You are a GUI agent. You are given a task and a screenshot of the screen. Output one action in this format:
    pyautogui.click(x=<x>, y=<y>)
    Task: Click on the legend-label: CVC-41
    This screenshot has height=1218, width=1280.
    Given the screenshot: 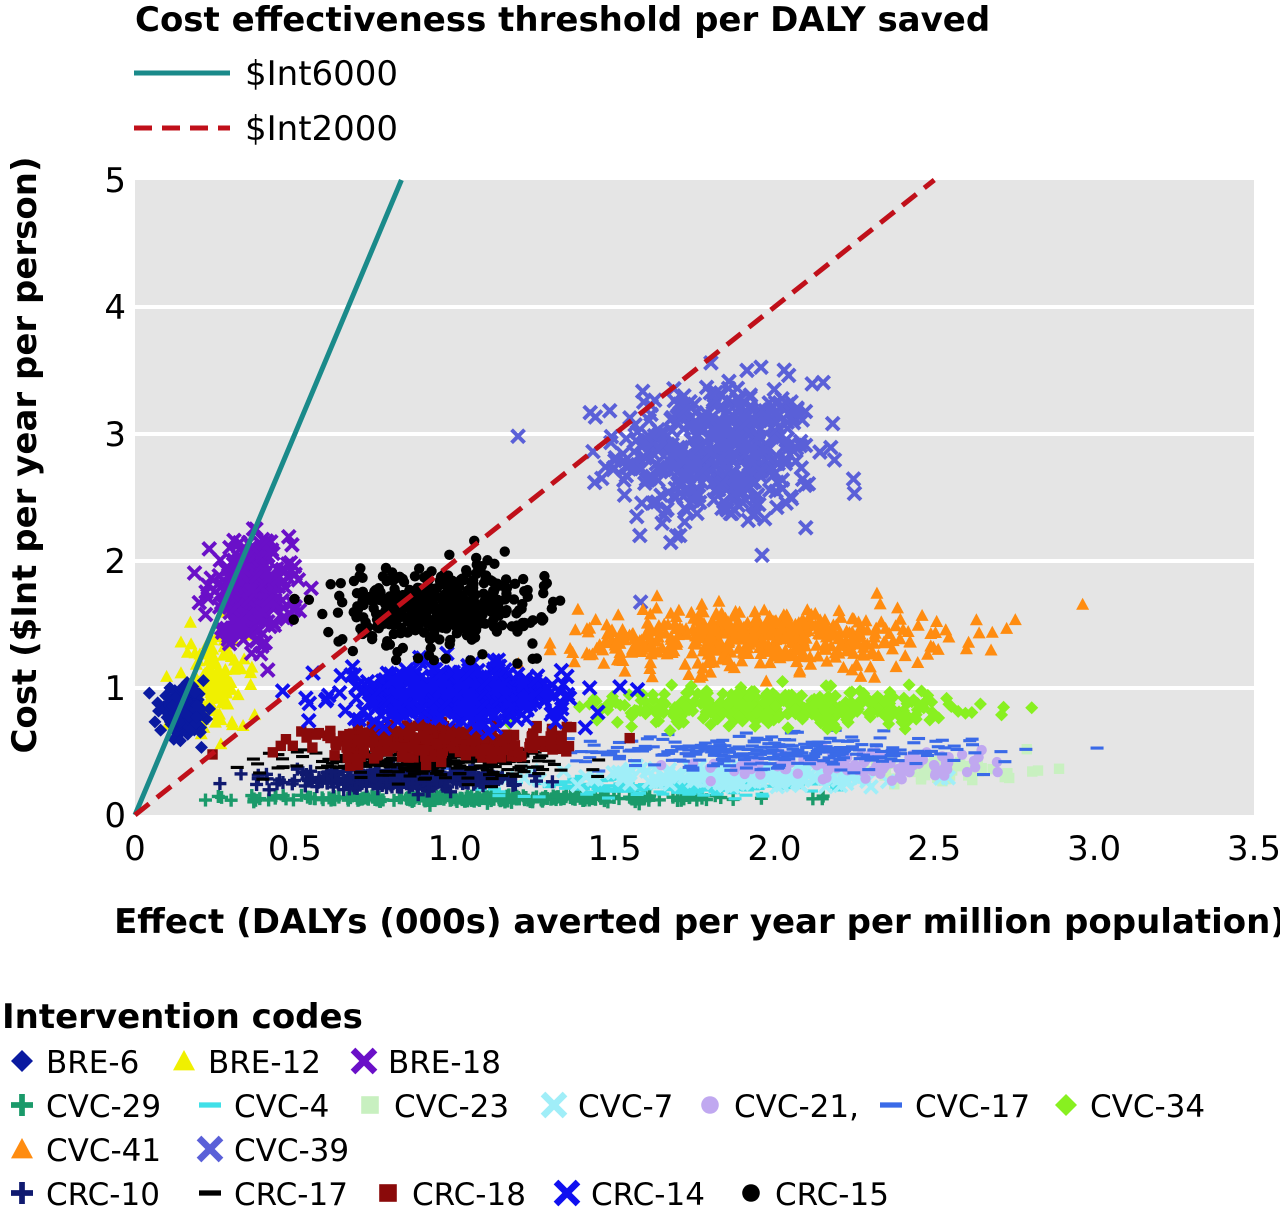 What is the action you would take?
    pyautogui.click(x=103, y=1151)
    